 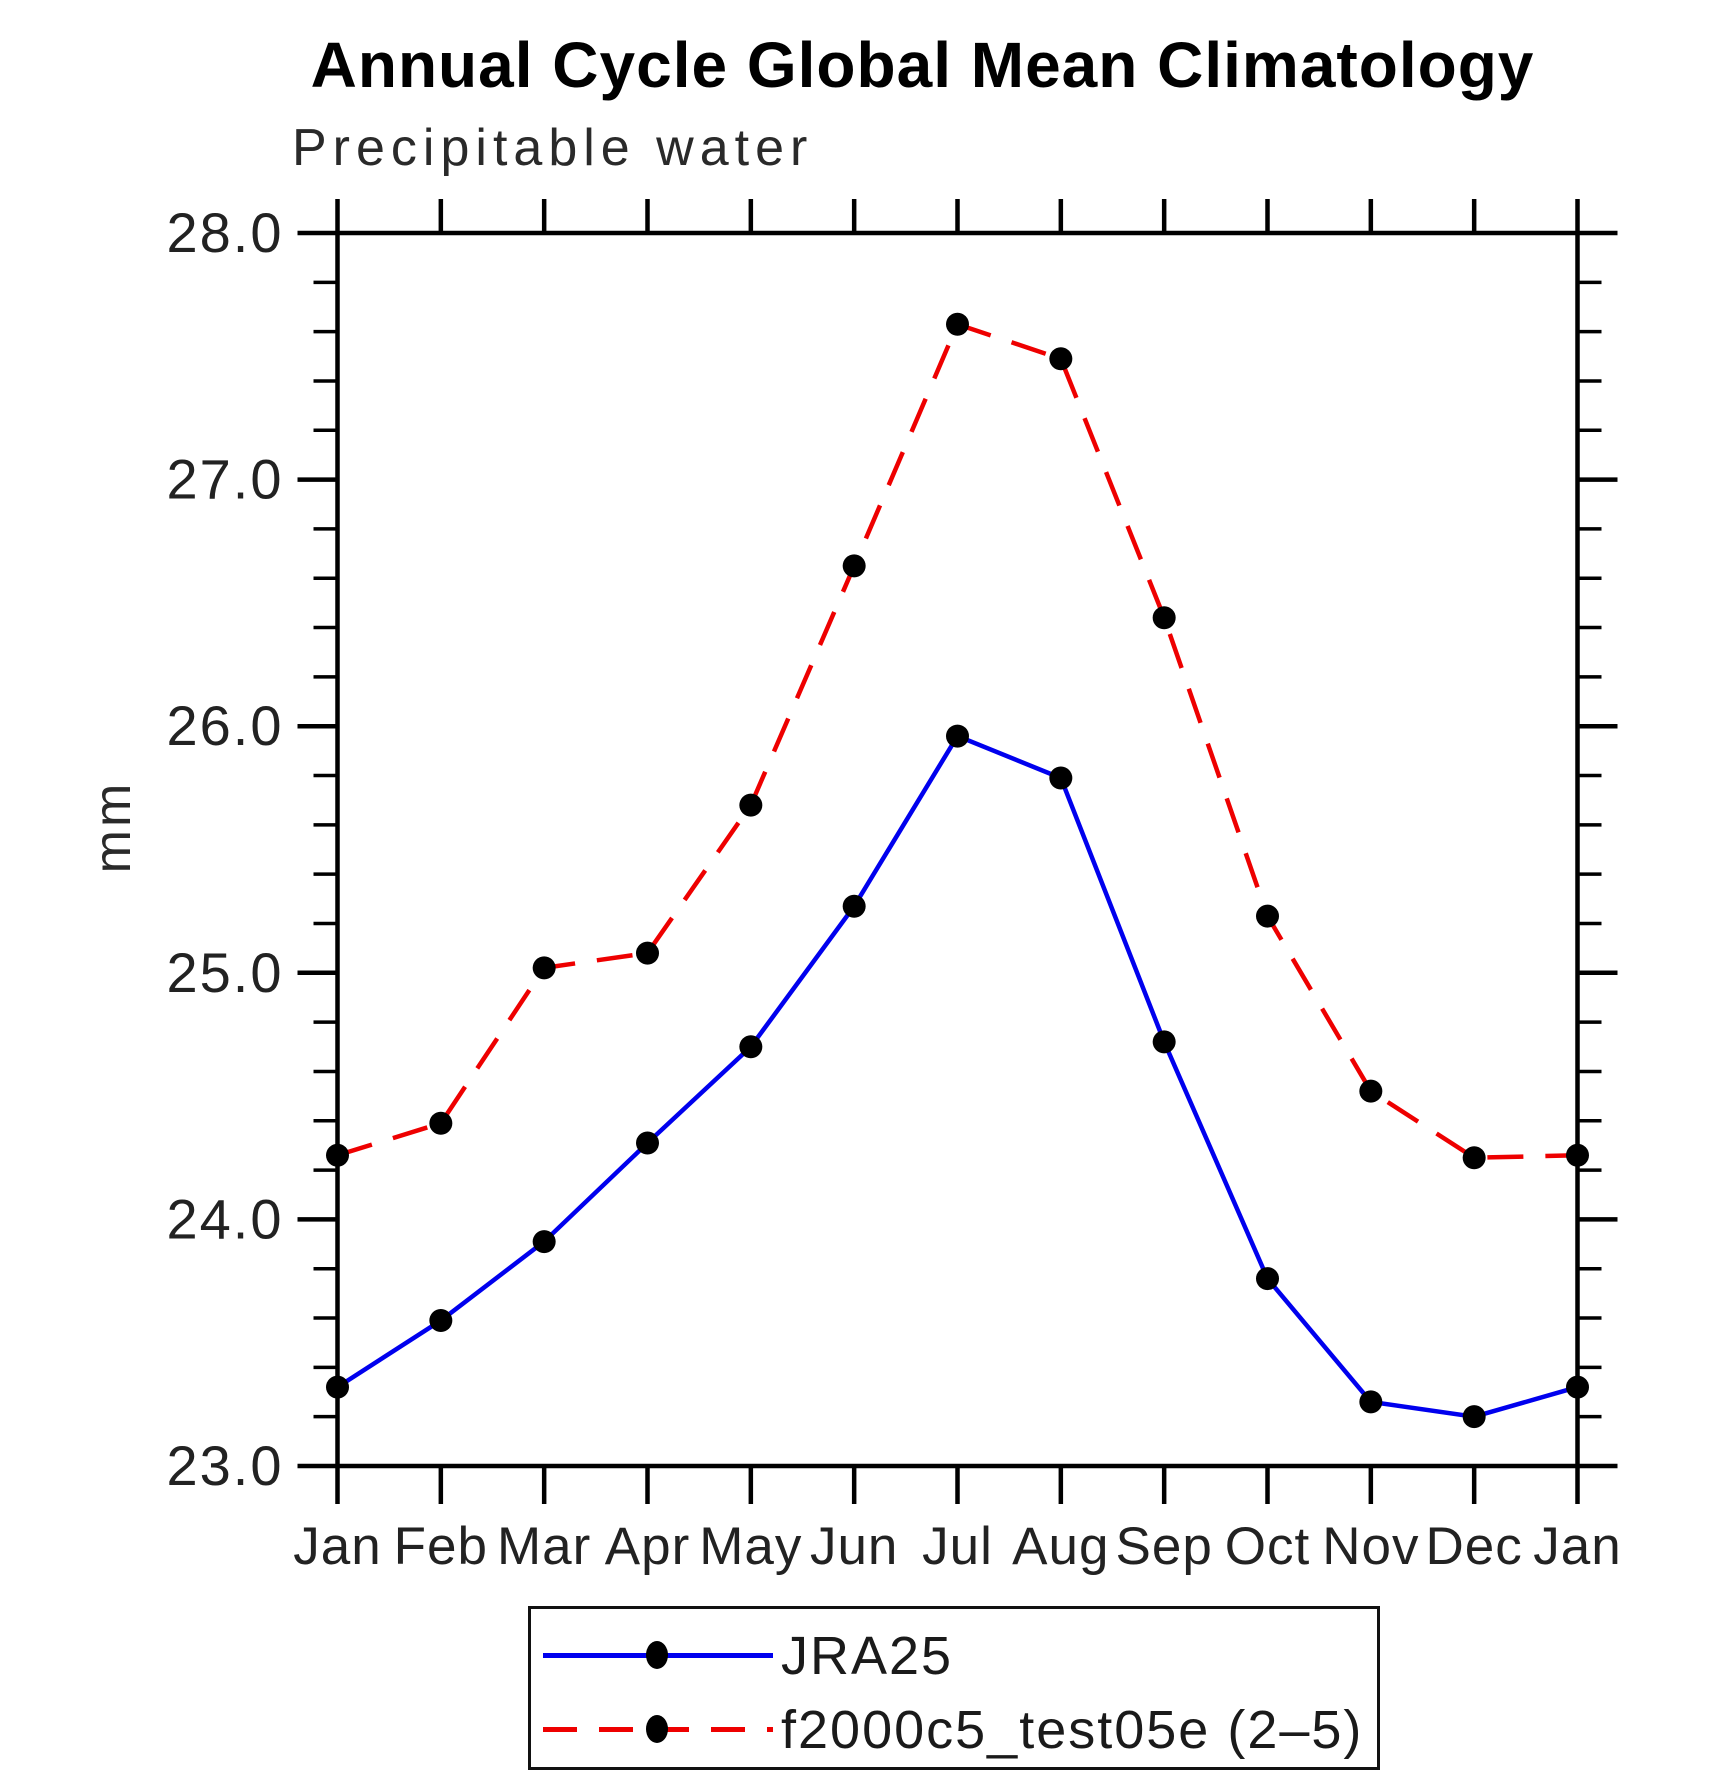 I want to click on chart-title: Annual Cycle Global Mean Climatology, so click(x=922, y=65).